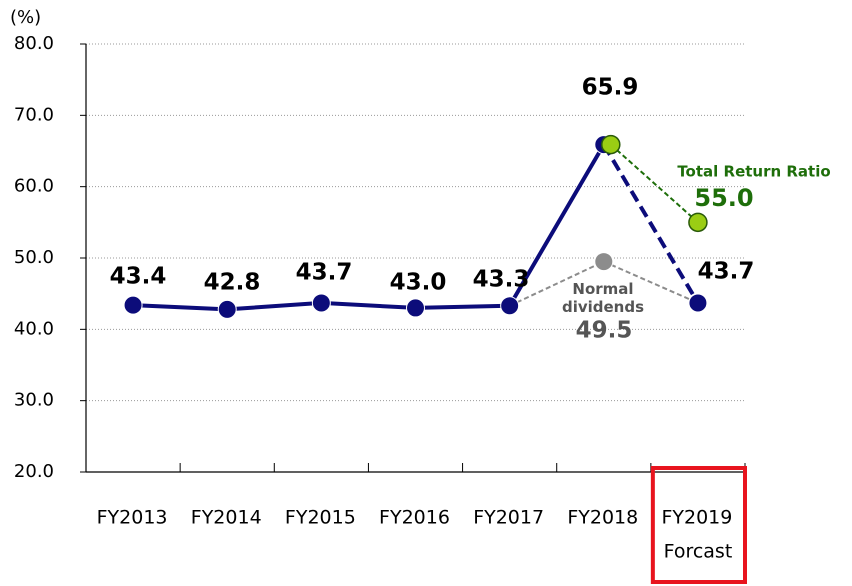 Image resolution: width=852 pixels, height=586 pixels. I want to click on x-tick-label: FY2014, so click(226, 518).